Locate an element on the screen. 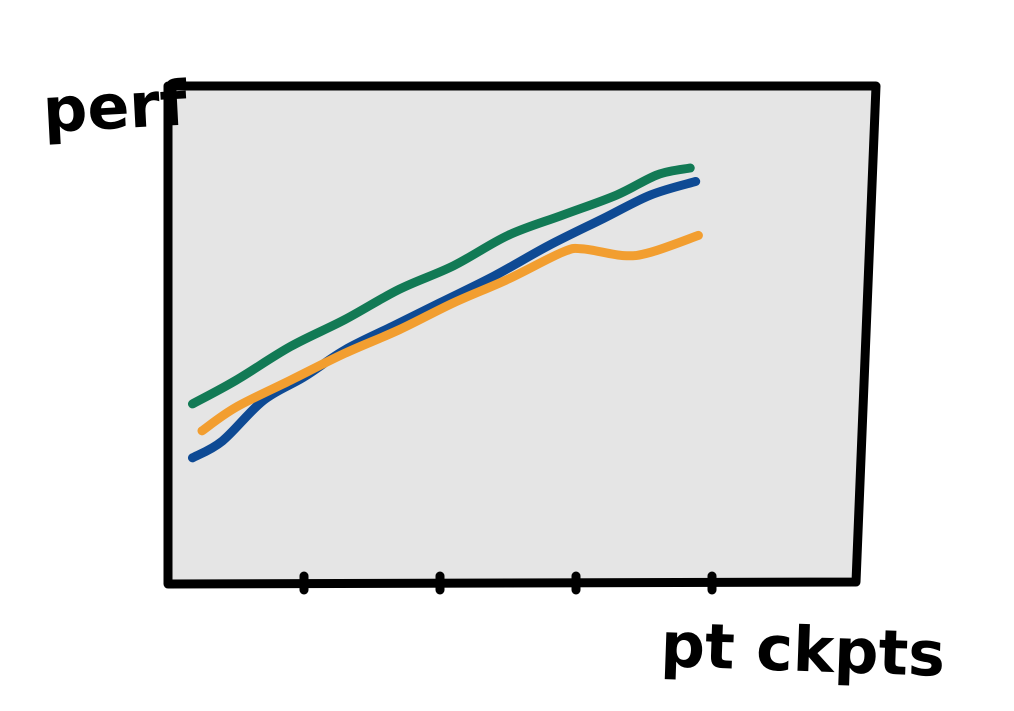  x-ticks is located at coordinates (508, 583).